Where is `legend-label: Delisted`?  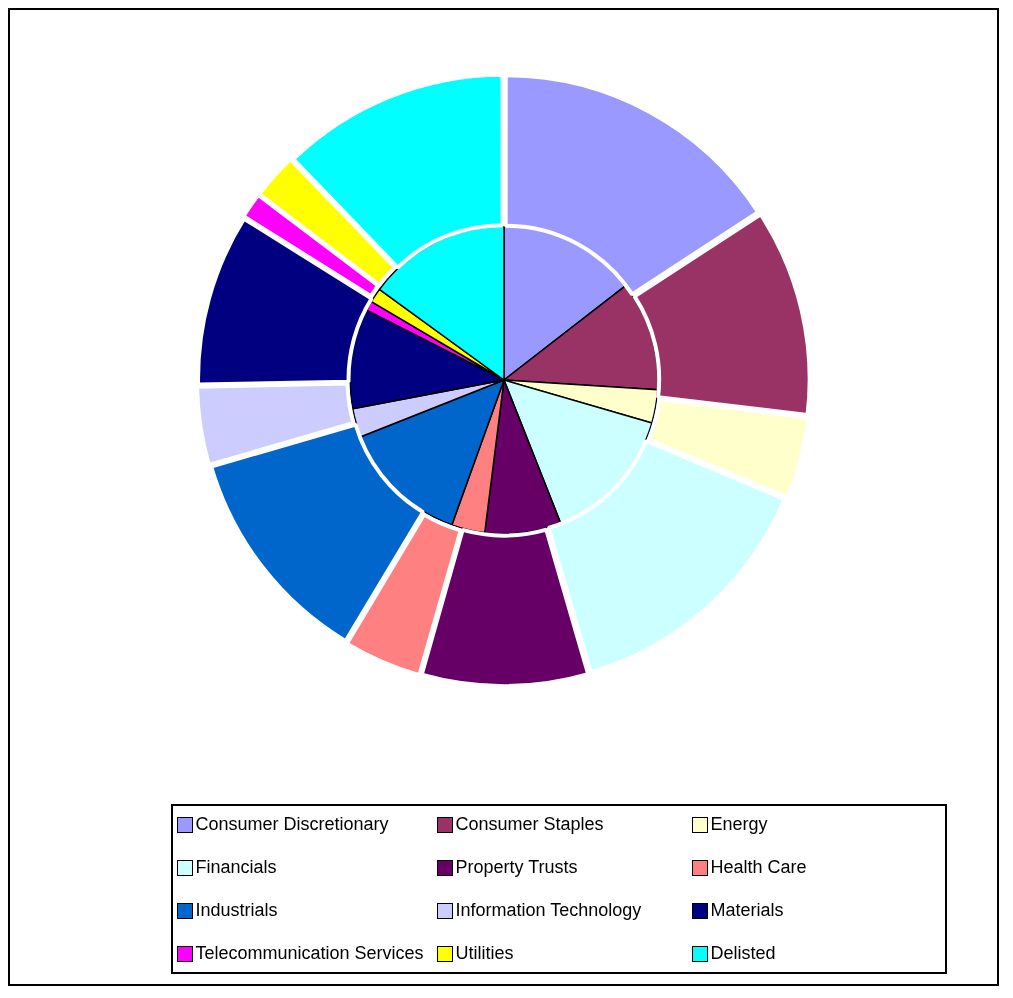
legend-label: Delisted is located at coordinates (743, 953).